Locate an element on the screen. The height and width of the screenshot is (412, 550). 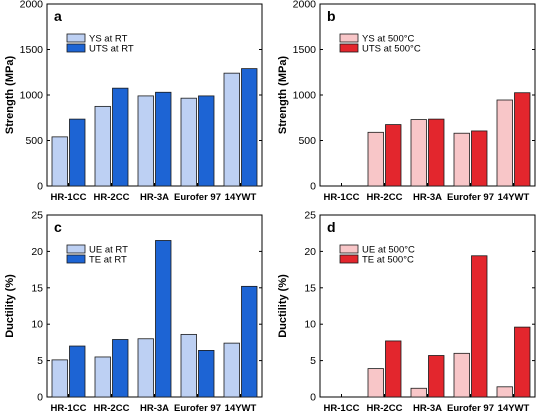
panel-label: c is located at coordinates (58, 227).